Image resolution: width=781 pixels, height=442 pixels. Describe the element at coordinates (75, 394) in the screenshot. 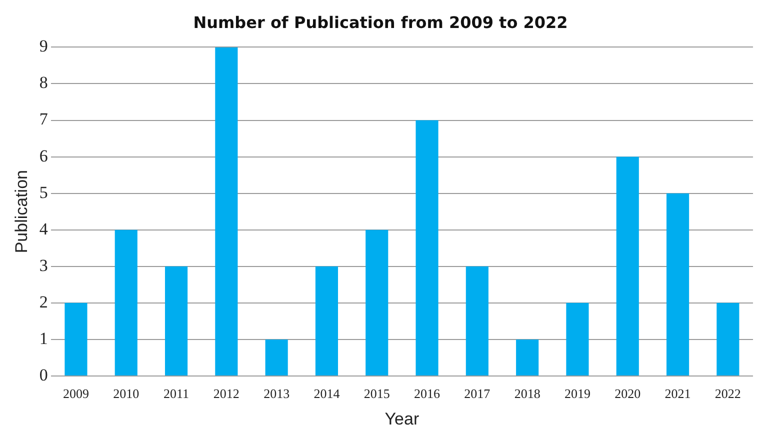

I see `x-tick-label: 2009` at that location.